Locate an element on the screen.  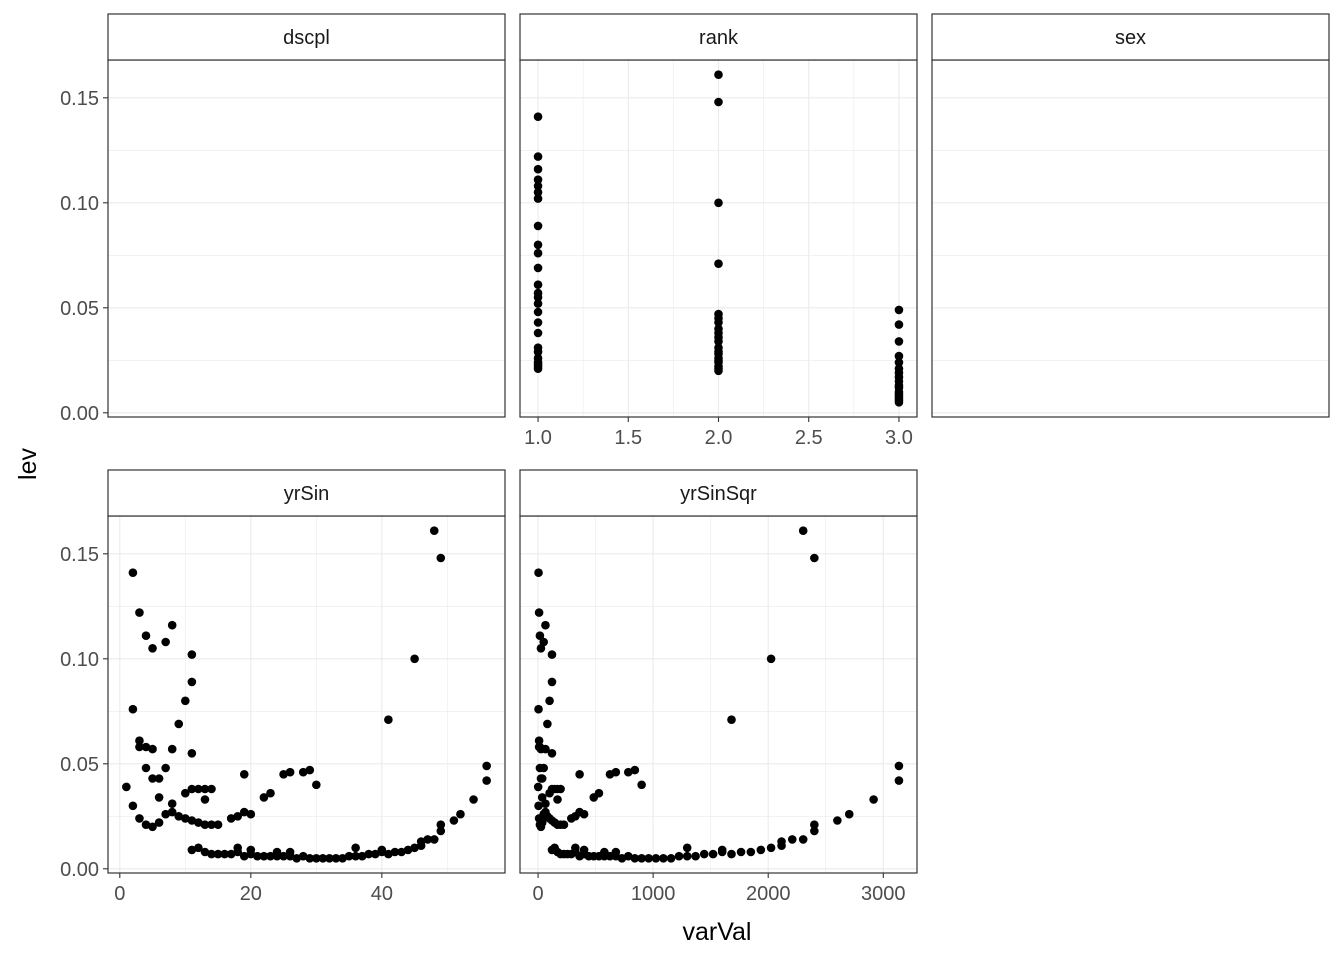
y-tick-label: 0.15 is located at coordinates (79, 99).